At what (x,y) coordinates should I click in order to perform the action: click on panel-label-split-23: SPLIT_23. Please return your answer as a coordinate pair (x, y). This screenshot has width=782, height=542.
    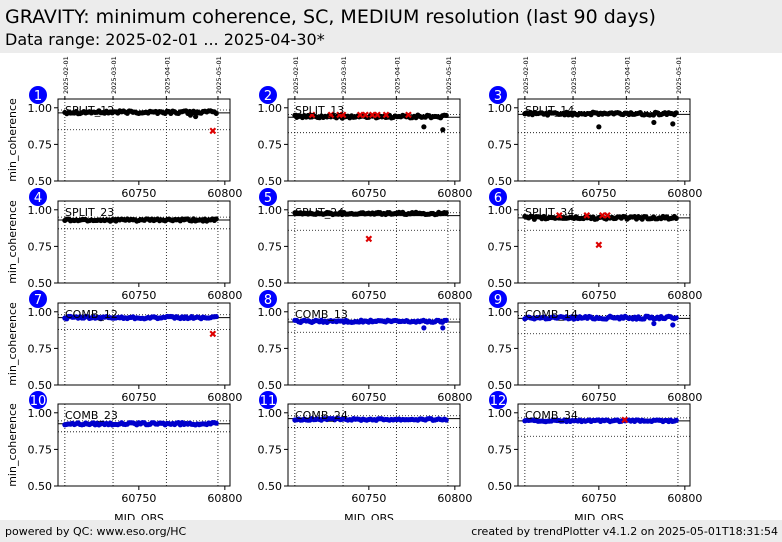
    Looking at the image, I should click on (89, 212).